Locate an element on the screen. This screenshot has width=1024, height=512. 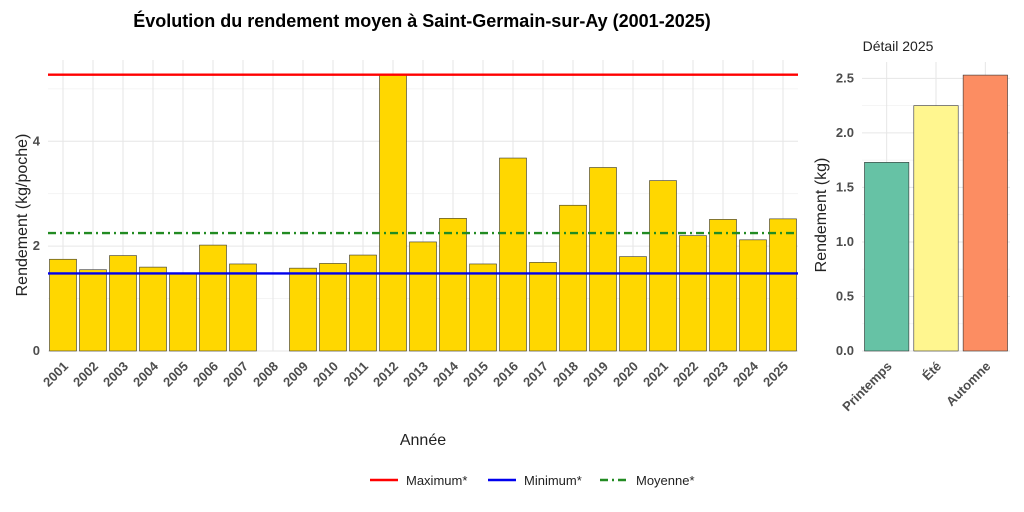
bar-2006 is located at coordinates (213, 298).